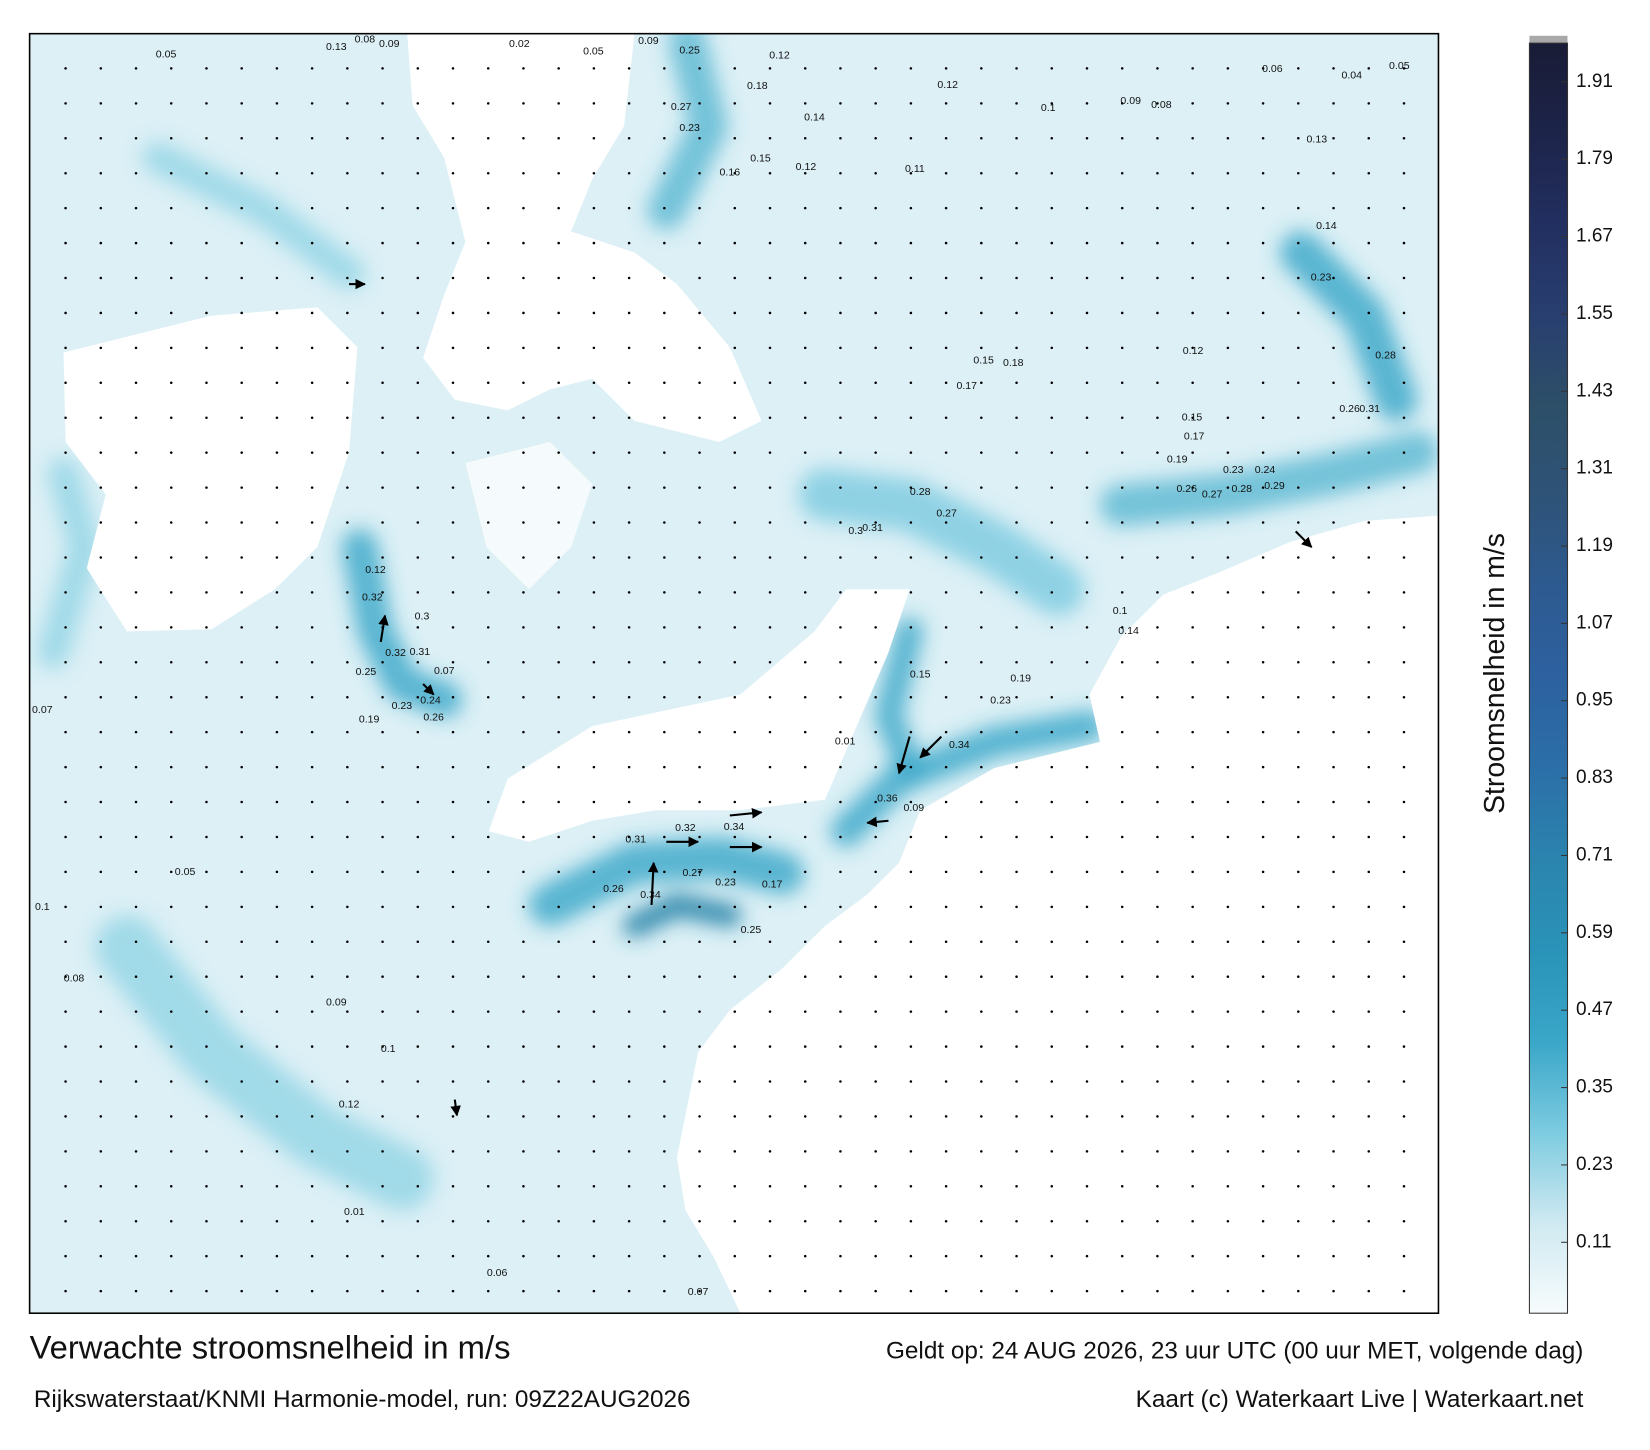 Image resolution: width=1650 pixels, height=1450 pixels. What do you see at coordinates (1265, 470) in the screenshot?
I see `current-label: 0.24` at bounding box center [1265, 470].